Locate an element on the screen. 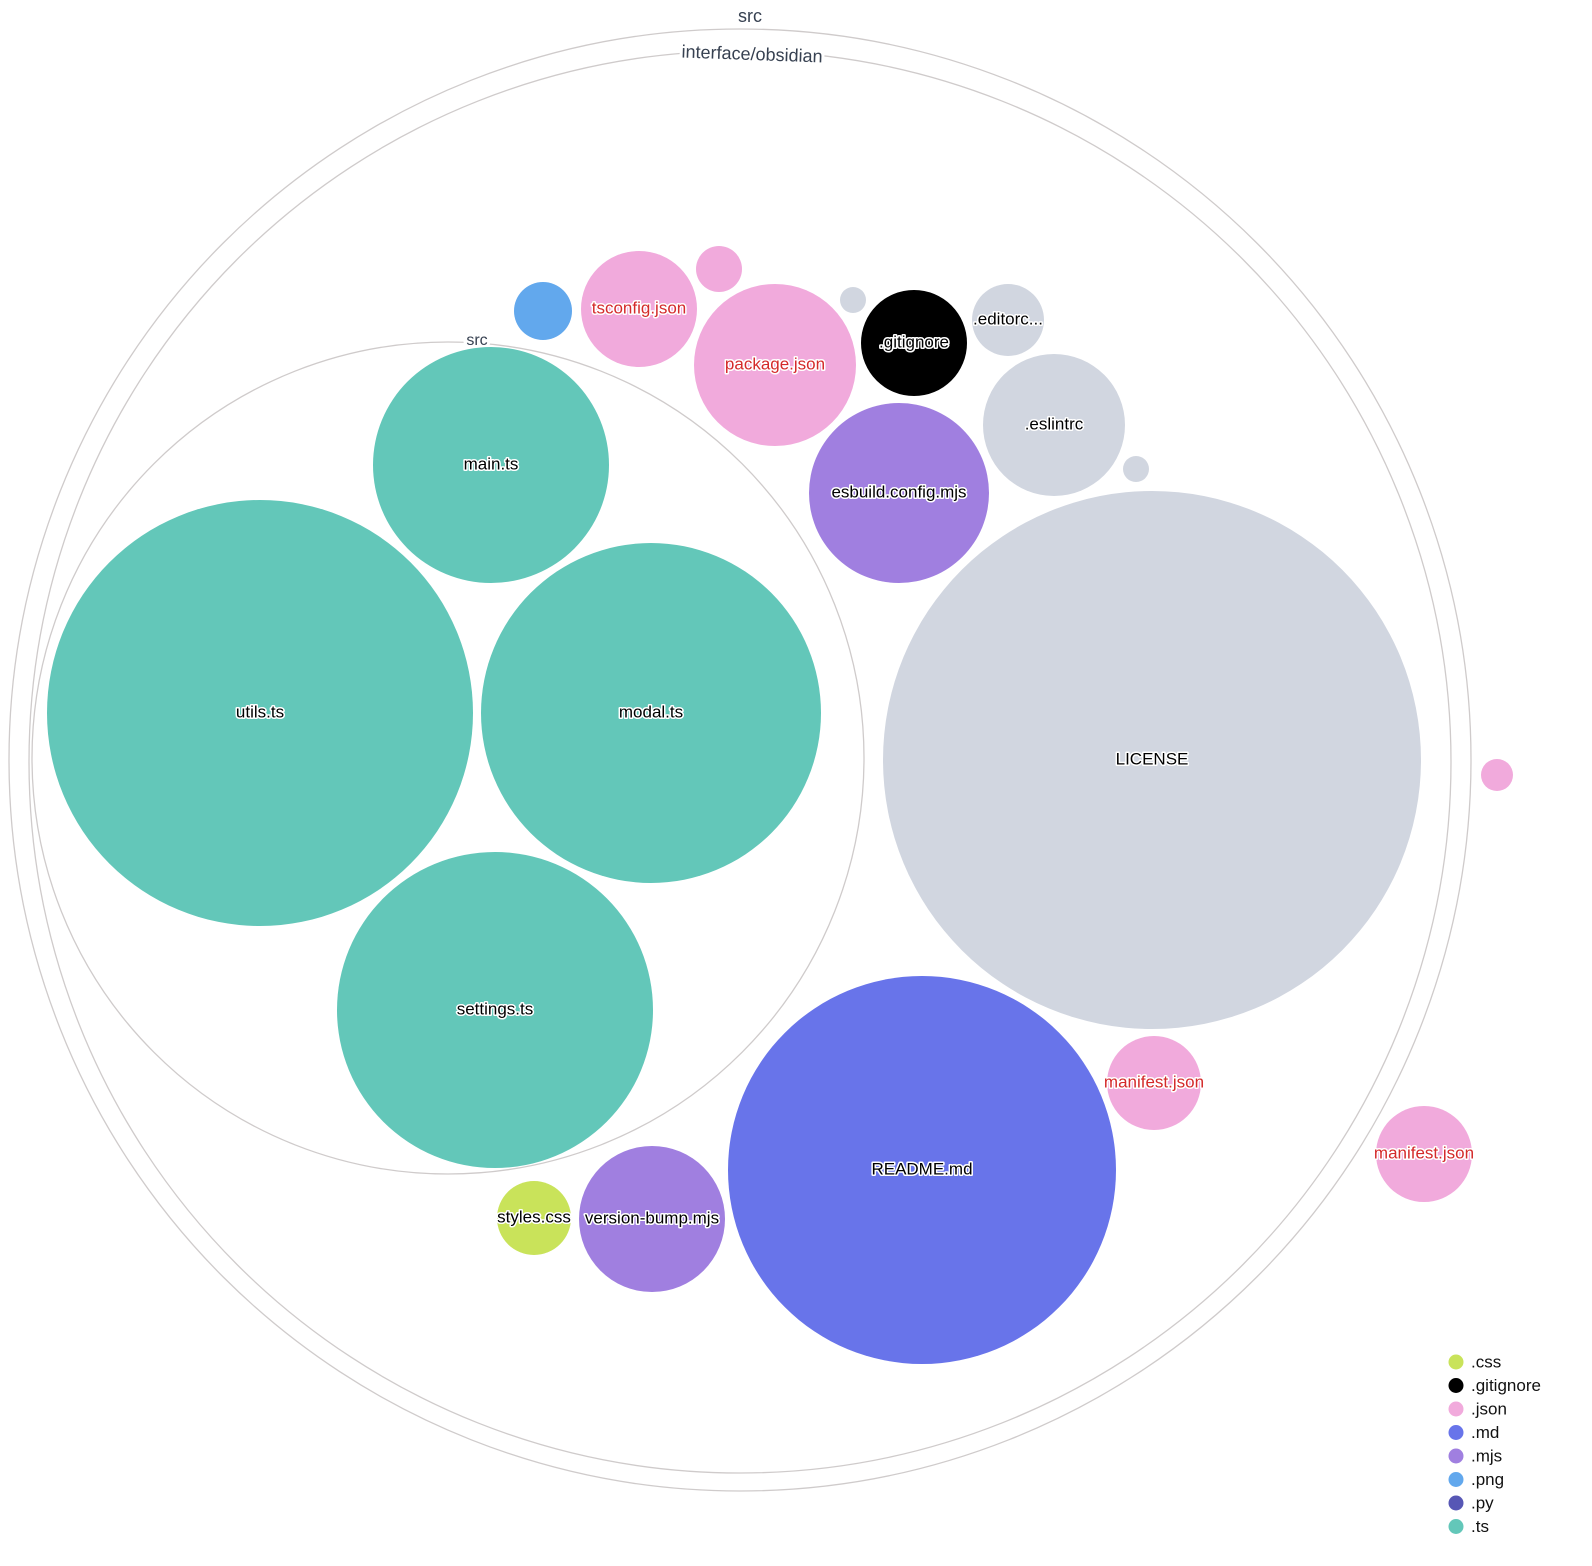  file-label: modal.ts is located at coordinates (651, 711).